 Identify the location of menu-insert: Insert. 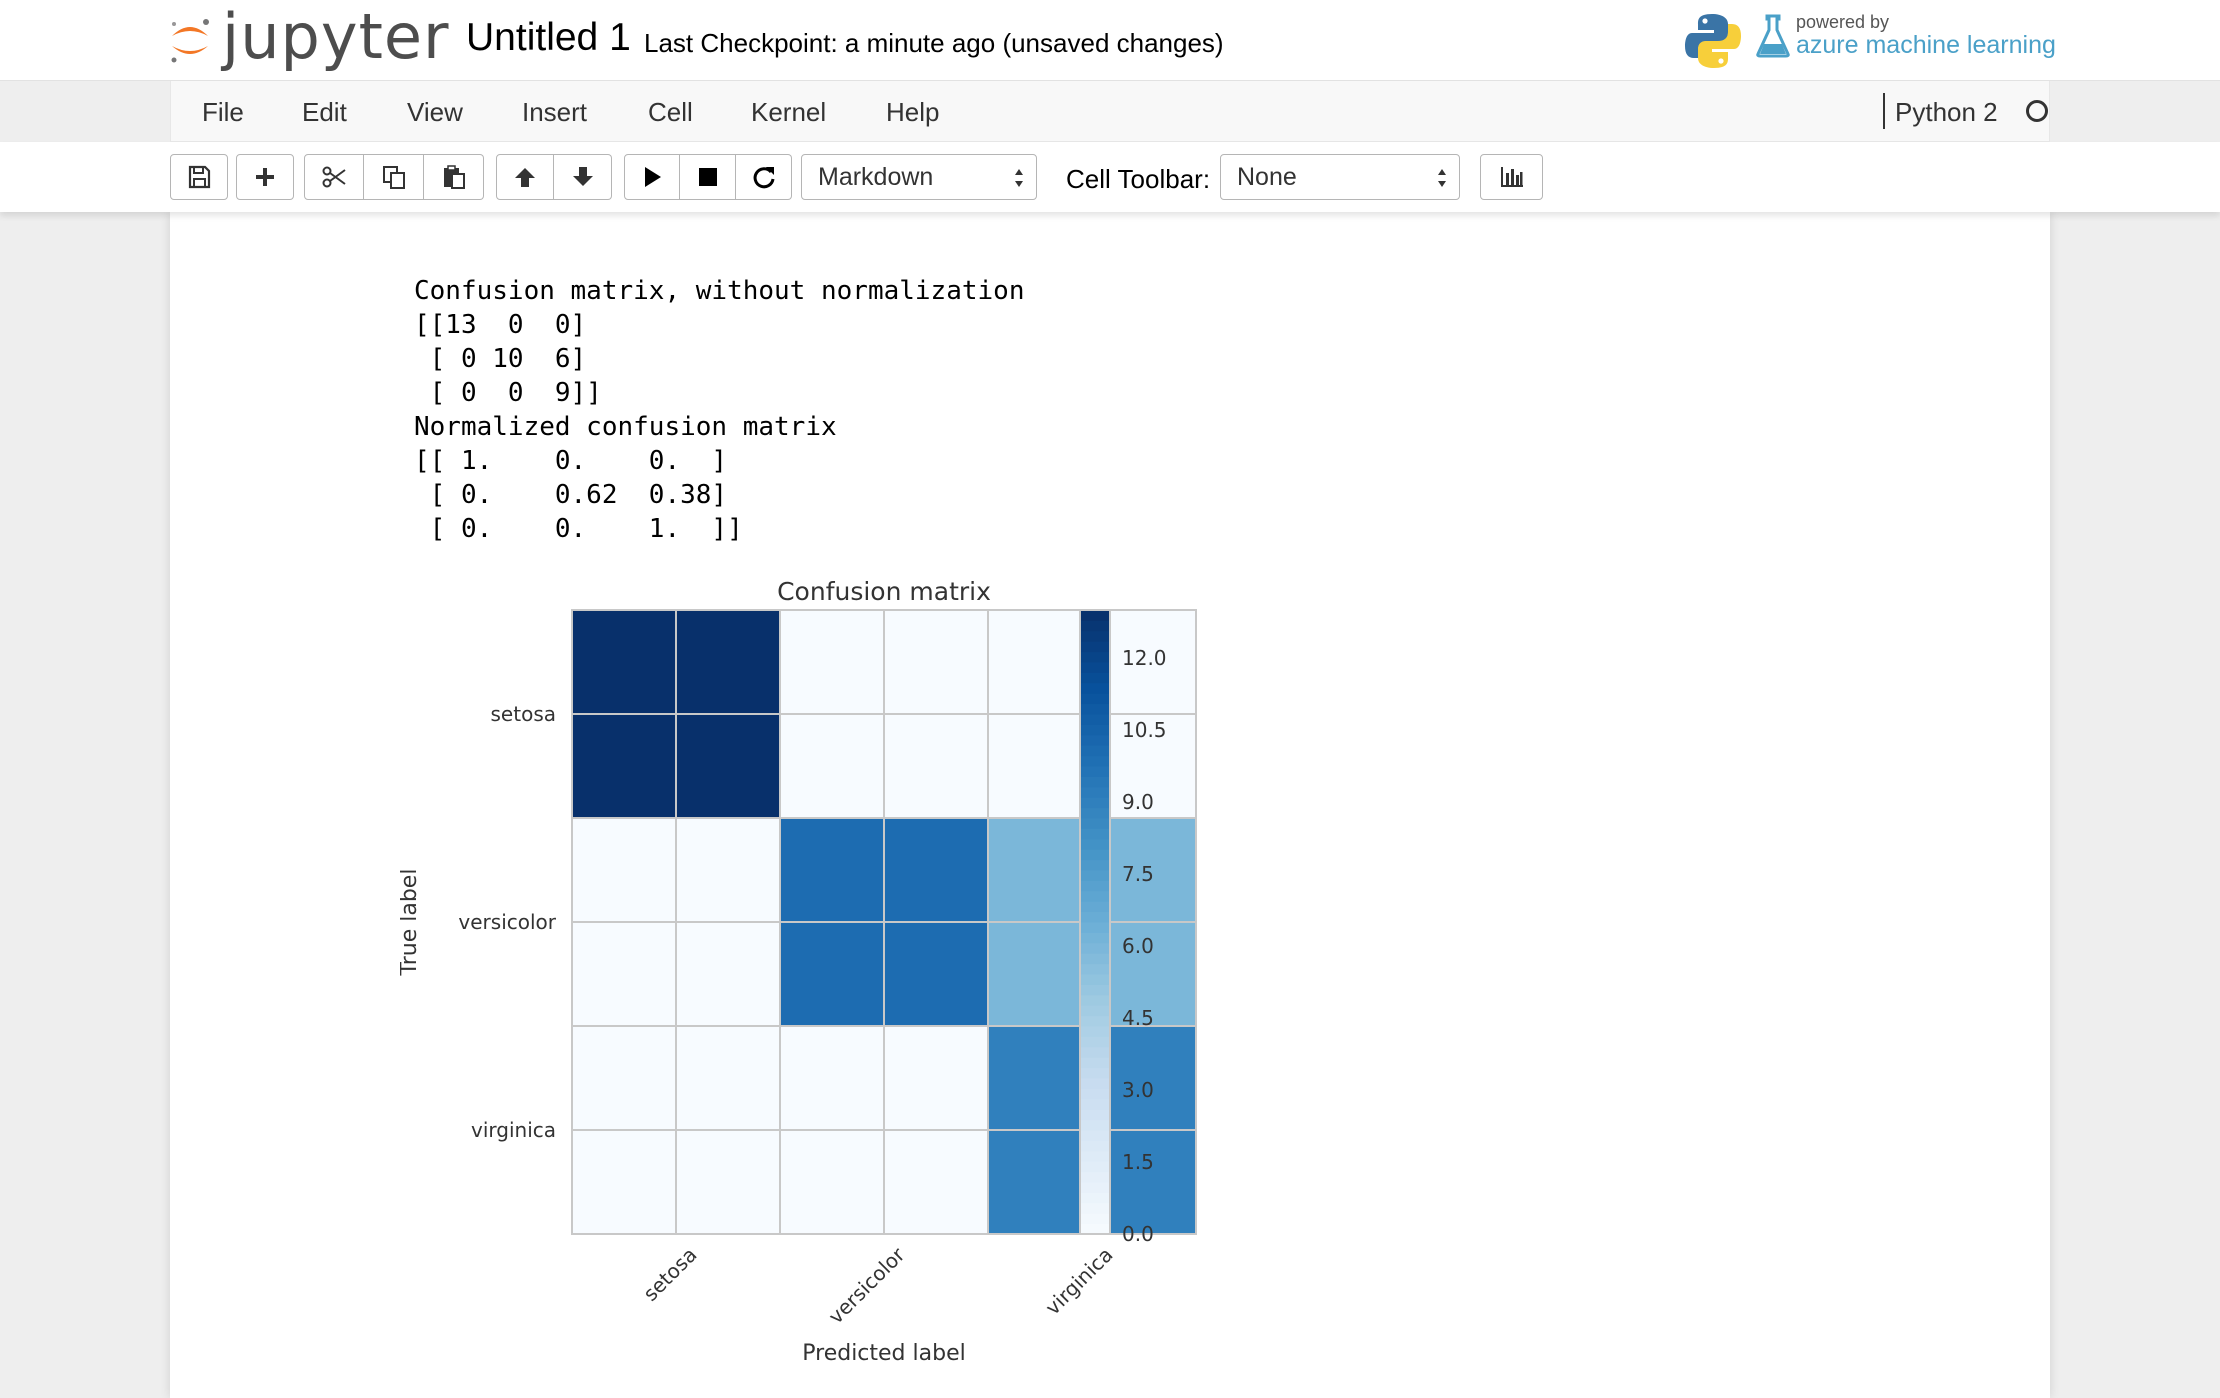
(555, 112).